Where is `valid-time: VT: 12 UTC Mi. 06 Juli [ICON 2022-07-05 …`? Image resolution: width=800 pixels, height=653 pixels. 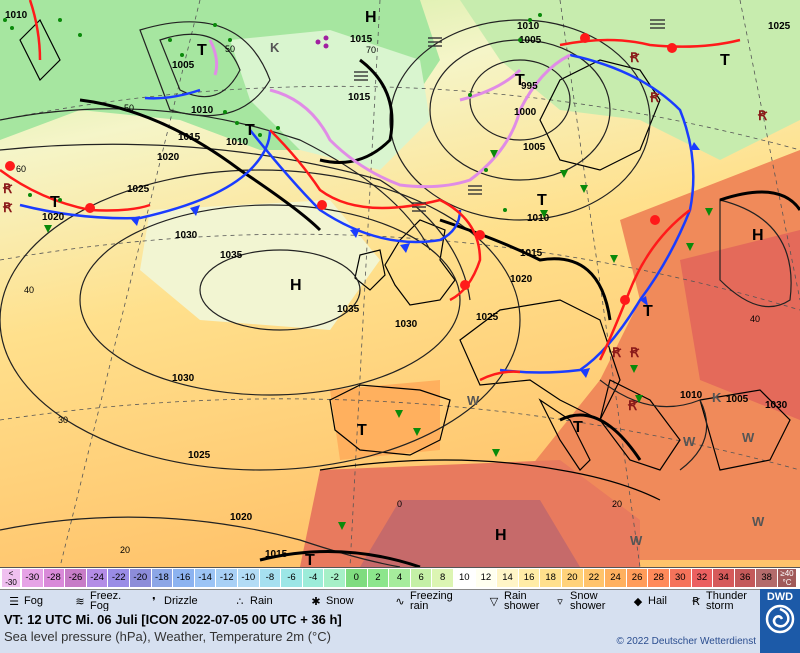
valid-time: VT: 12 UTC Mi. 06 Juli [ICON 2022-07-05 … is located at coordinates (173, 619).